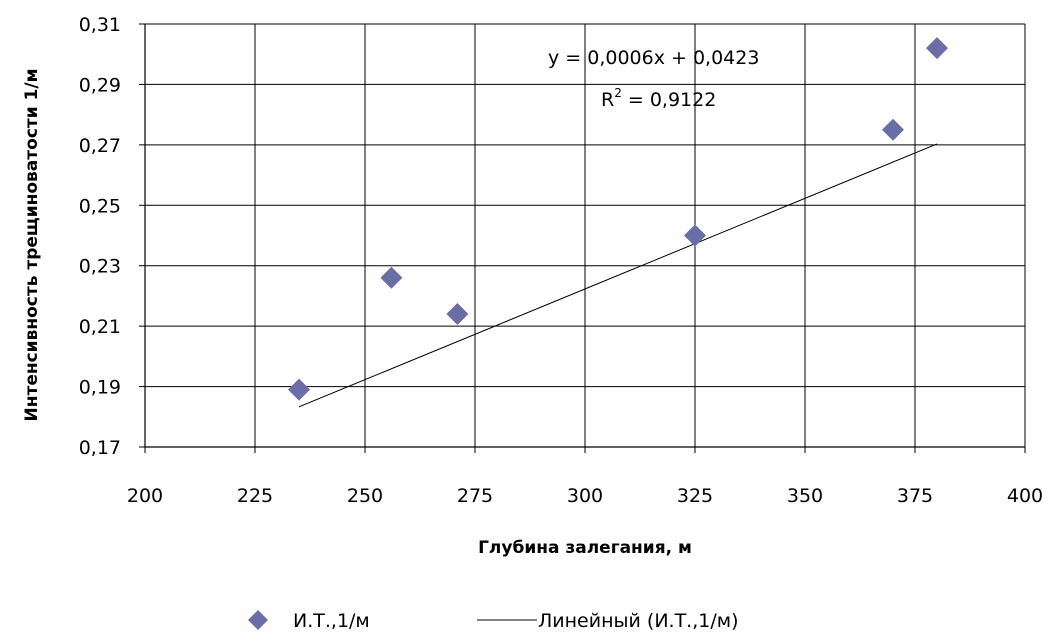 The height and width of the screenshot is (635, 1053). What do you see at coordinates (658, 98) in the screenshot?
I see `trendline-r2: R2 = 0,9122` at bounding box center [658, 98].